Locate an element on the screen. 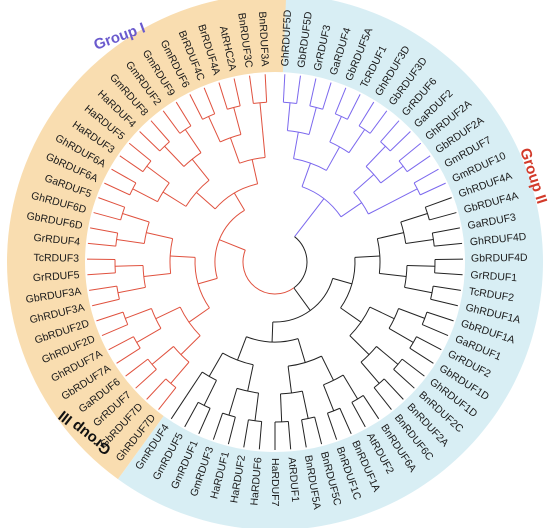 Image resolution: width=550 pixels, height=528 pixels. leaf-label: GrRDUF5 is located at coordinates (57, 276).